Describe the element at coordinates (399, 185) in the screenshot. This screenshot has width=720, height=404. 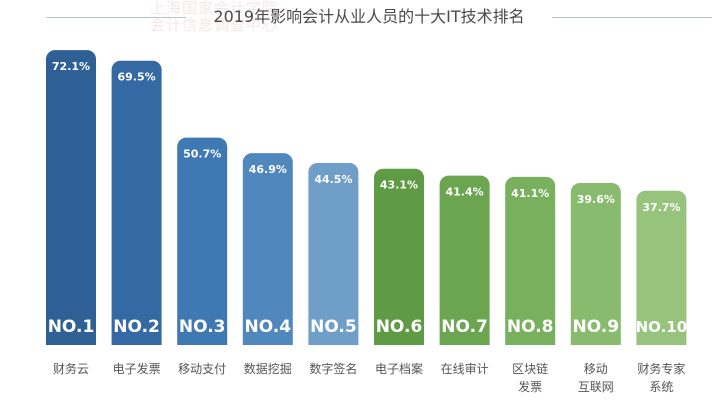
I see `value-label-6: 43.1%` at that location.